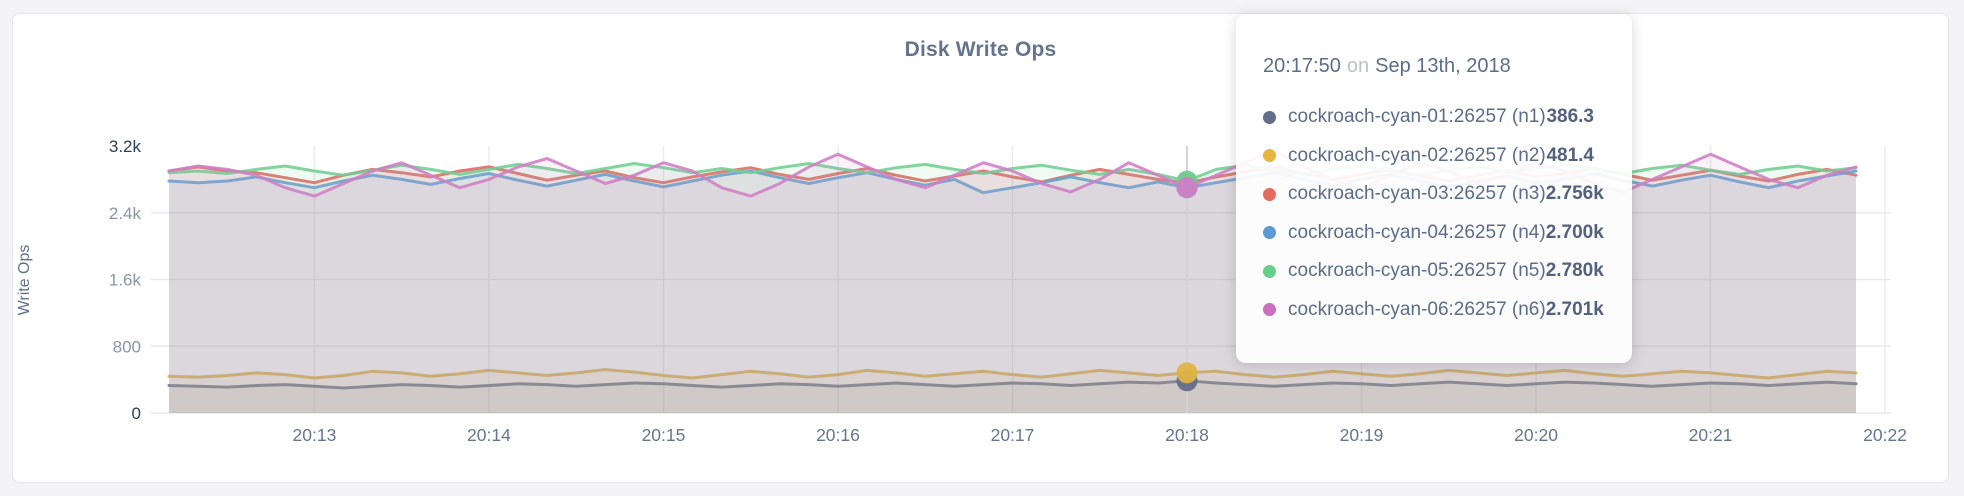 The image size is (1964, 496). I want to click on tooltip-series-label: cockroach-cyan-04:26257 (n4), so click(1417, 232).